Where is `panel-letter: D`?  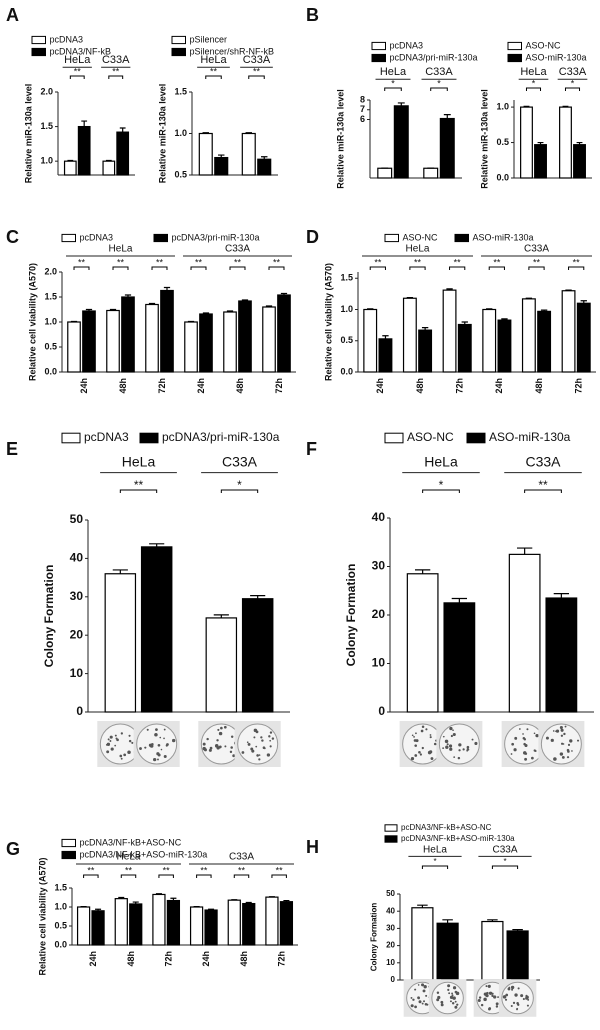
panel-letter: D is located at coordinates (312, 237).